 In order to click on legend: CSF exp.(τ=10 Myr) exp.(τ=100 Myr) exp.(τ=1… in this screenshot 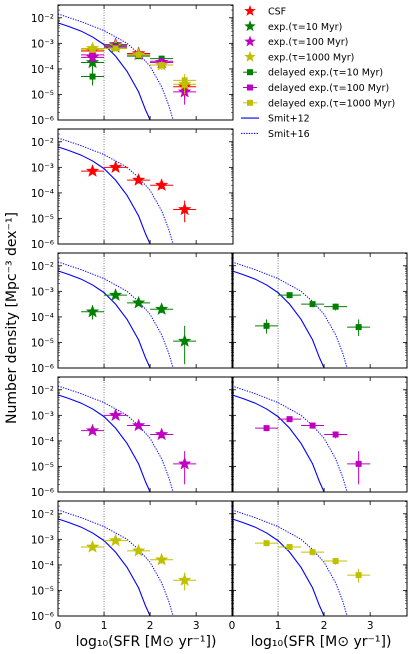, I will do `click(318, 72)`.